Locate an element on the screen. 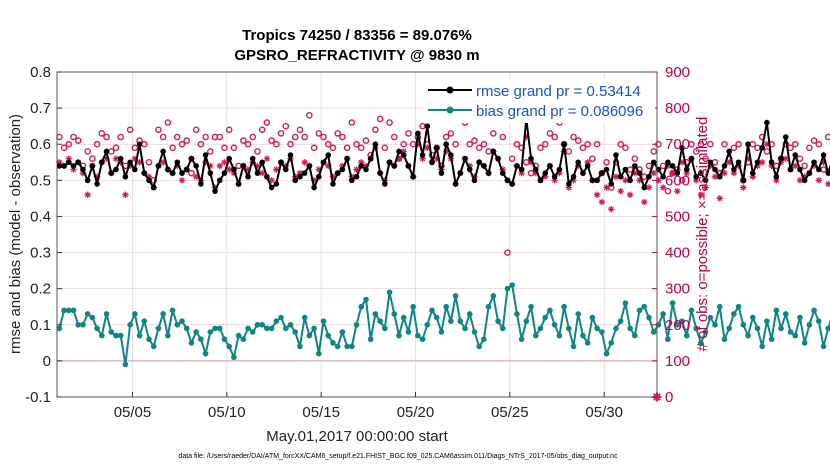  y2-tick-label: 500 is located at coordinates (677, 216).